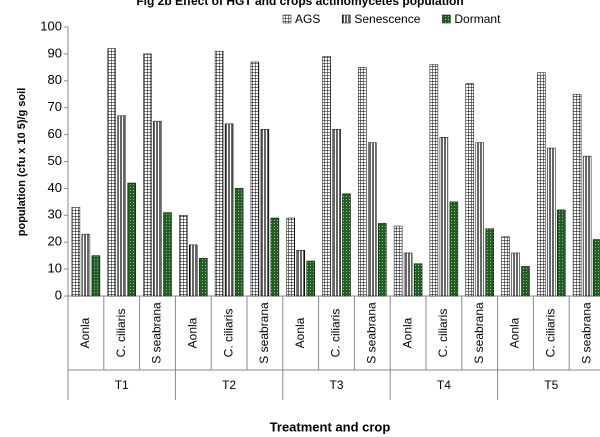  What do you see at coordinates (477, 19) in the screenshot?
I see `legend-label: Dormant` at bounding box center [477, 19].